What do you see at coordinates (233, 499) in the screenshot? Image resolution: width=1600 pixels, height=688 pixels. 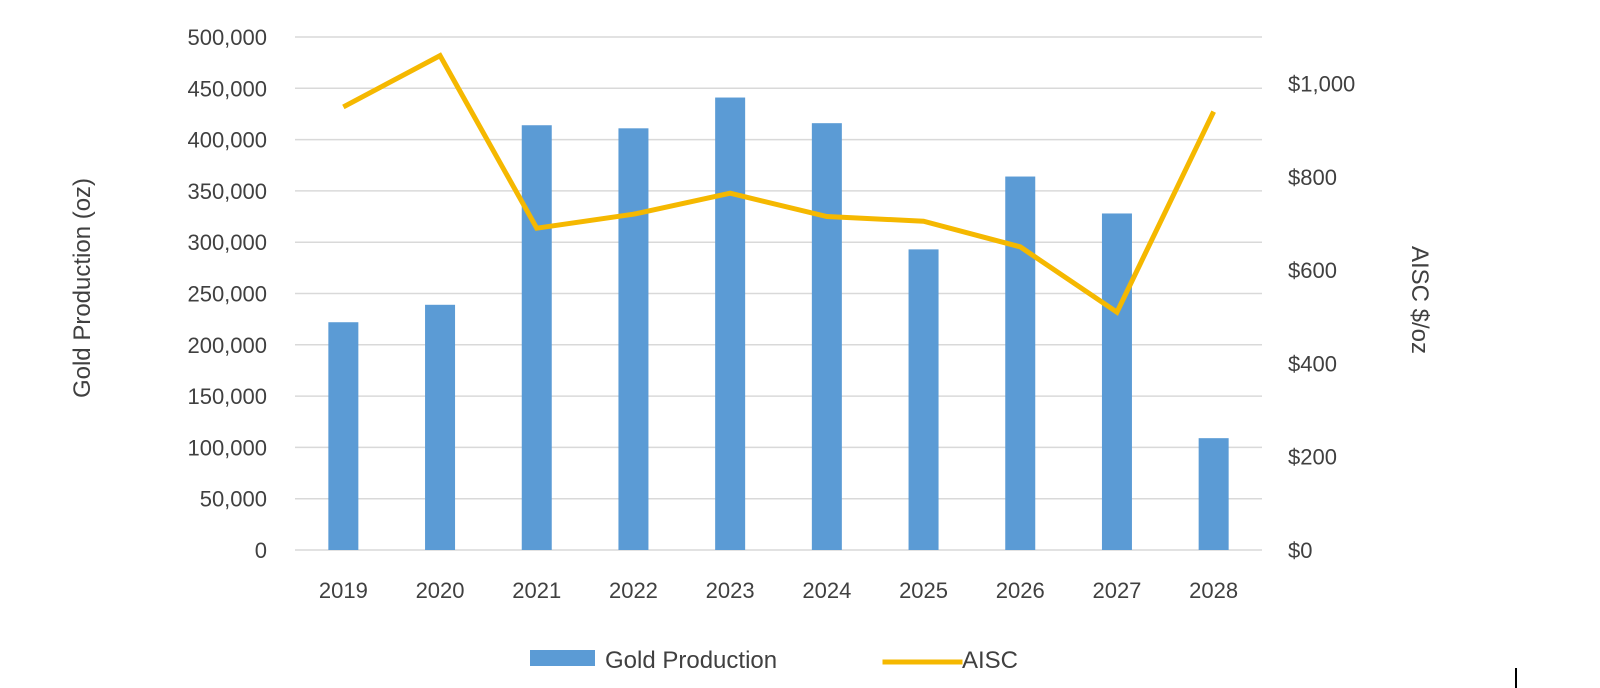 I see `y-tick-label: 50,000` at bounding box center [233, 499].